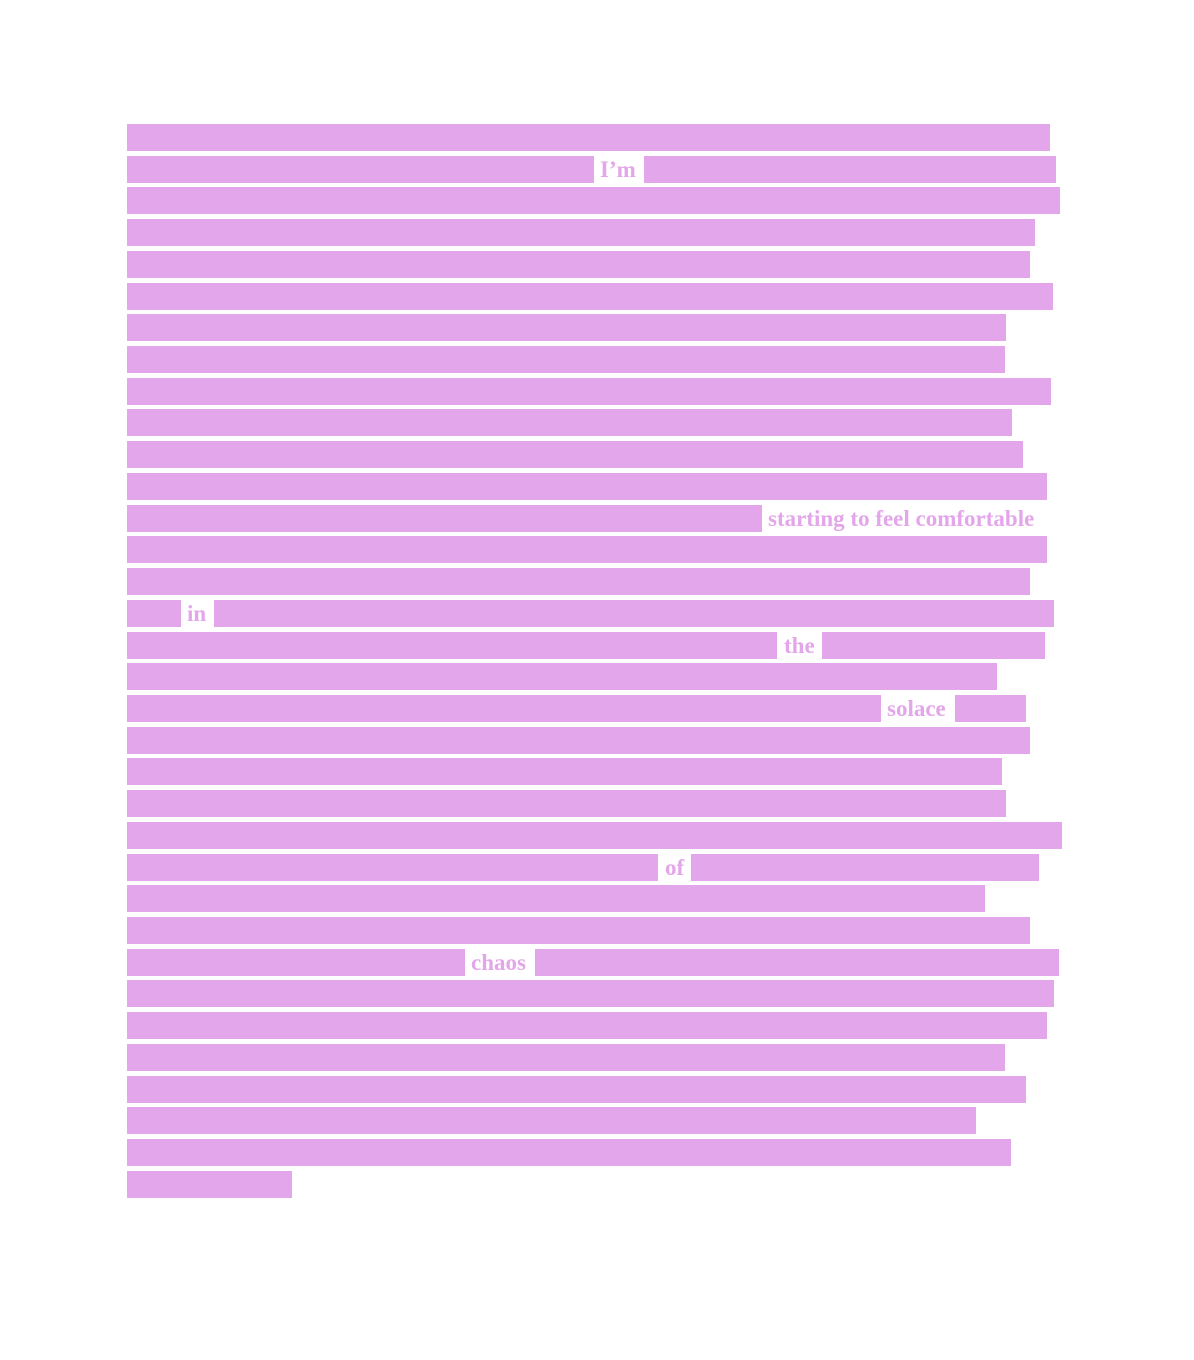 This screenshot has width=1194, height=1360. I want to click on poem-word: solace, so click(916, 708).